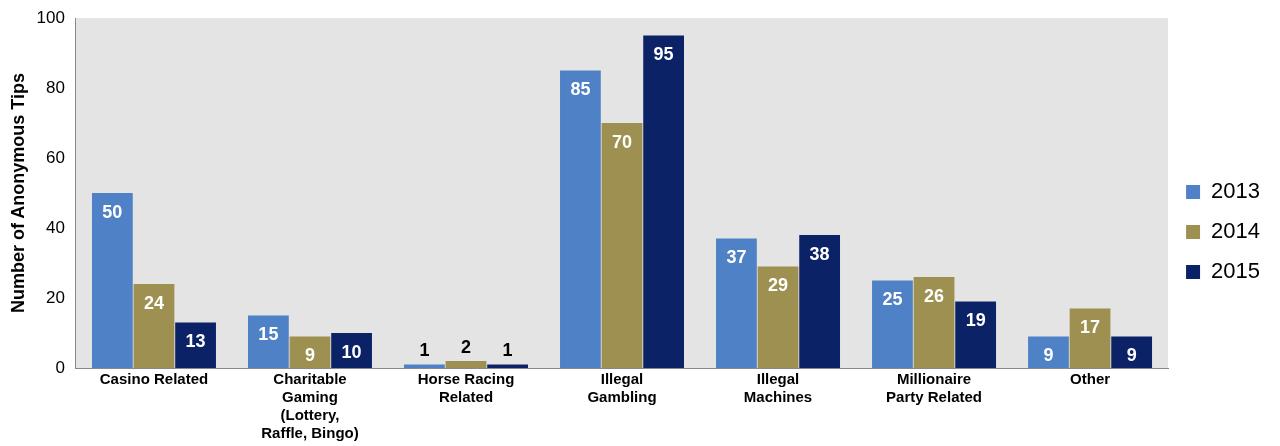 The image size is (1280, 446). Describe the element at coordinates (60, 367) in the screenshot. I see `y-tick-label: 0` at that location.